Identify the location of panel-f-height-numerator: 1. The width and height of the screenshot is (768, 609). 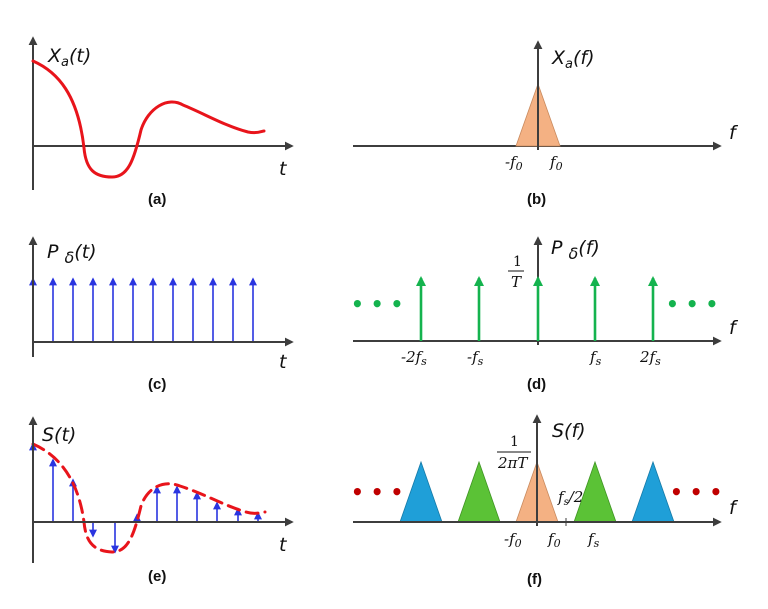
(514, 442).